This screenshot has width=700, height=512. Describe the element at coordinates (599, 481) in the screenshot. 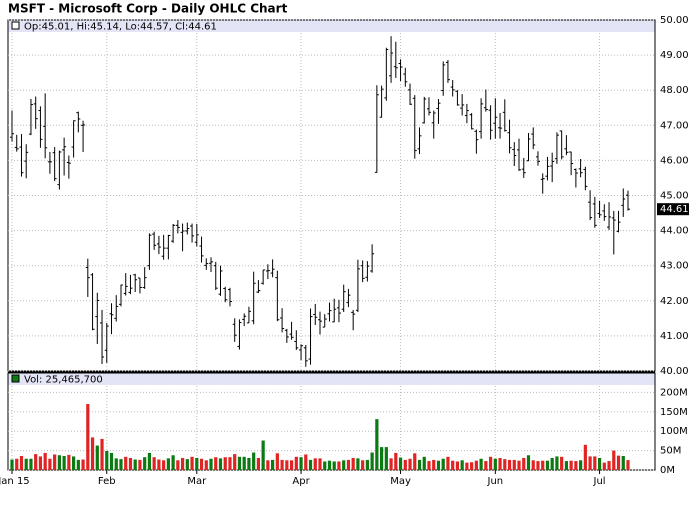

I see `x-tick-label: Jul` at that location.